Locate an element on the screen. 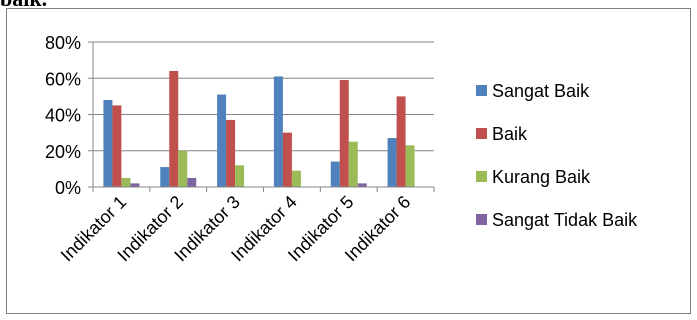 The image size is (697, 320). legend-label: Sangat Baik is located at coordinates (541, 91).